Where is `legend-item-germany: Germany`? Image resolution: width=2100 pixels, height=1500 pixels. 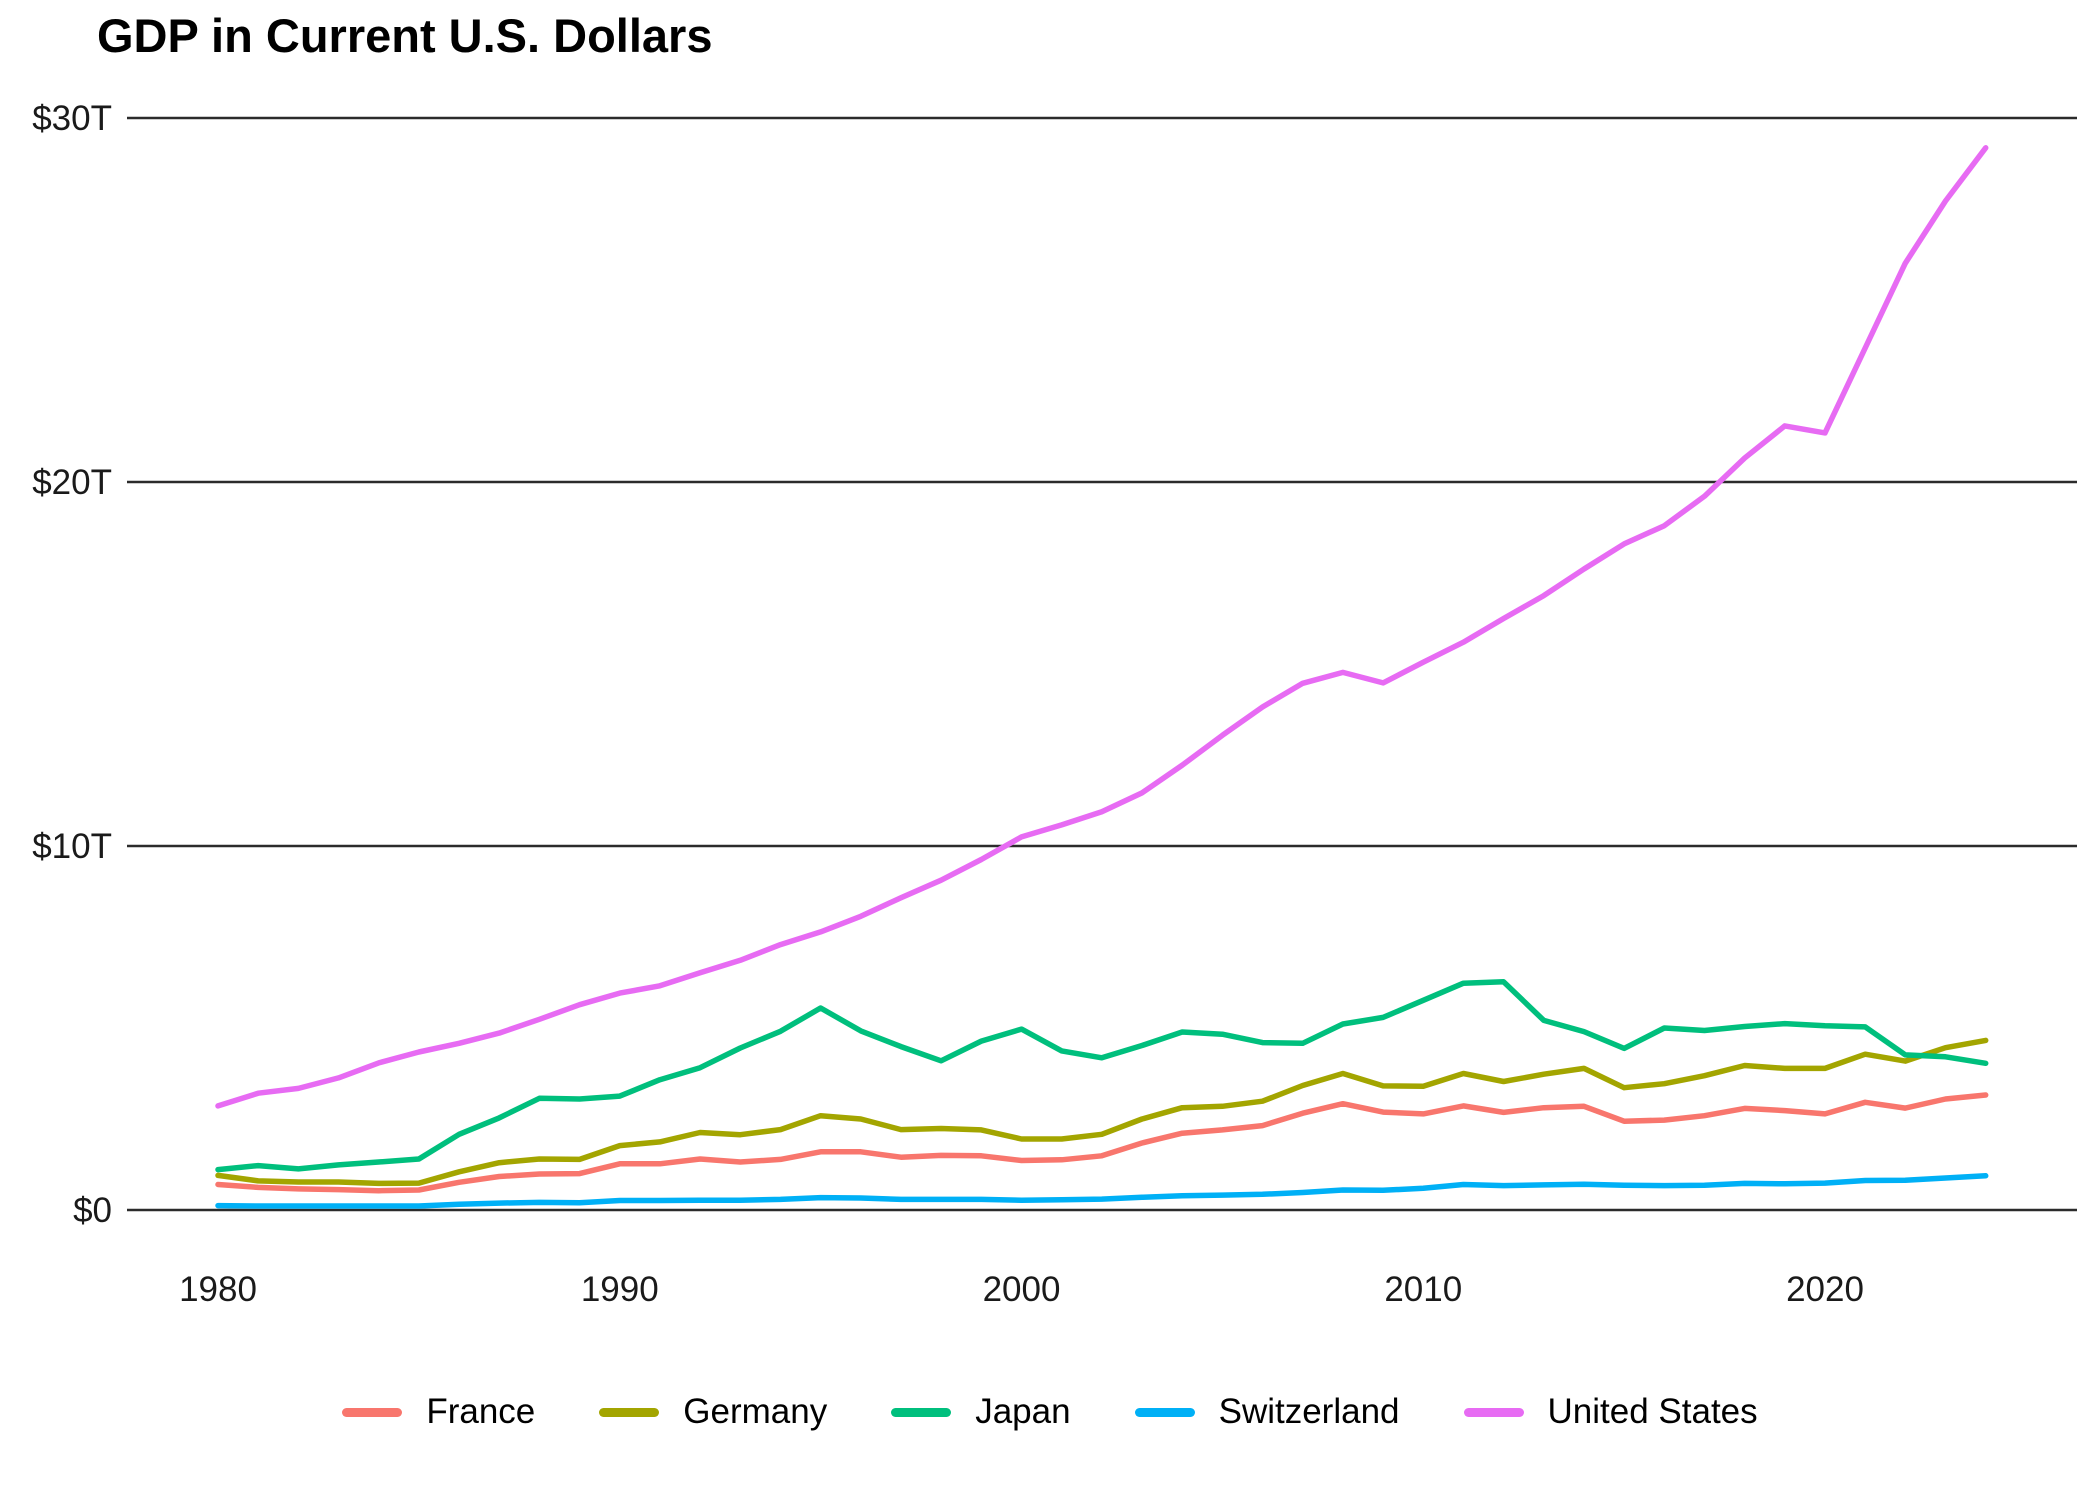 legend-item-germany: Germany is located at coordinates (713, 1412).